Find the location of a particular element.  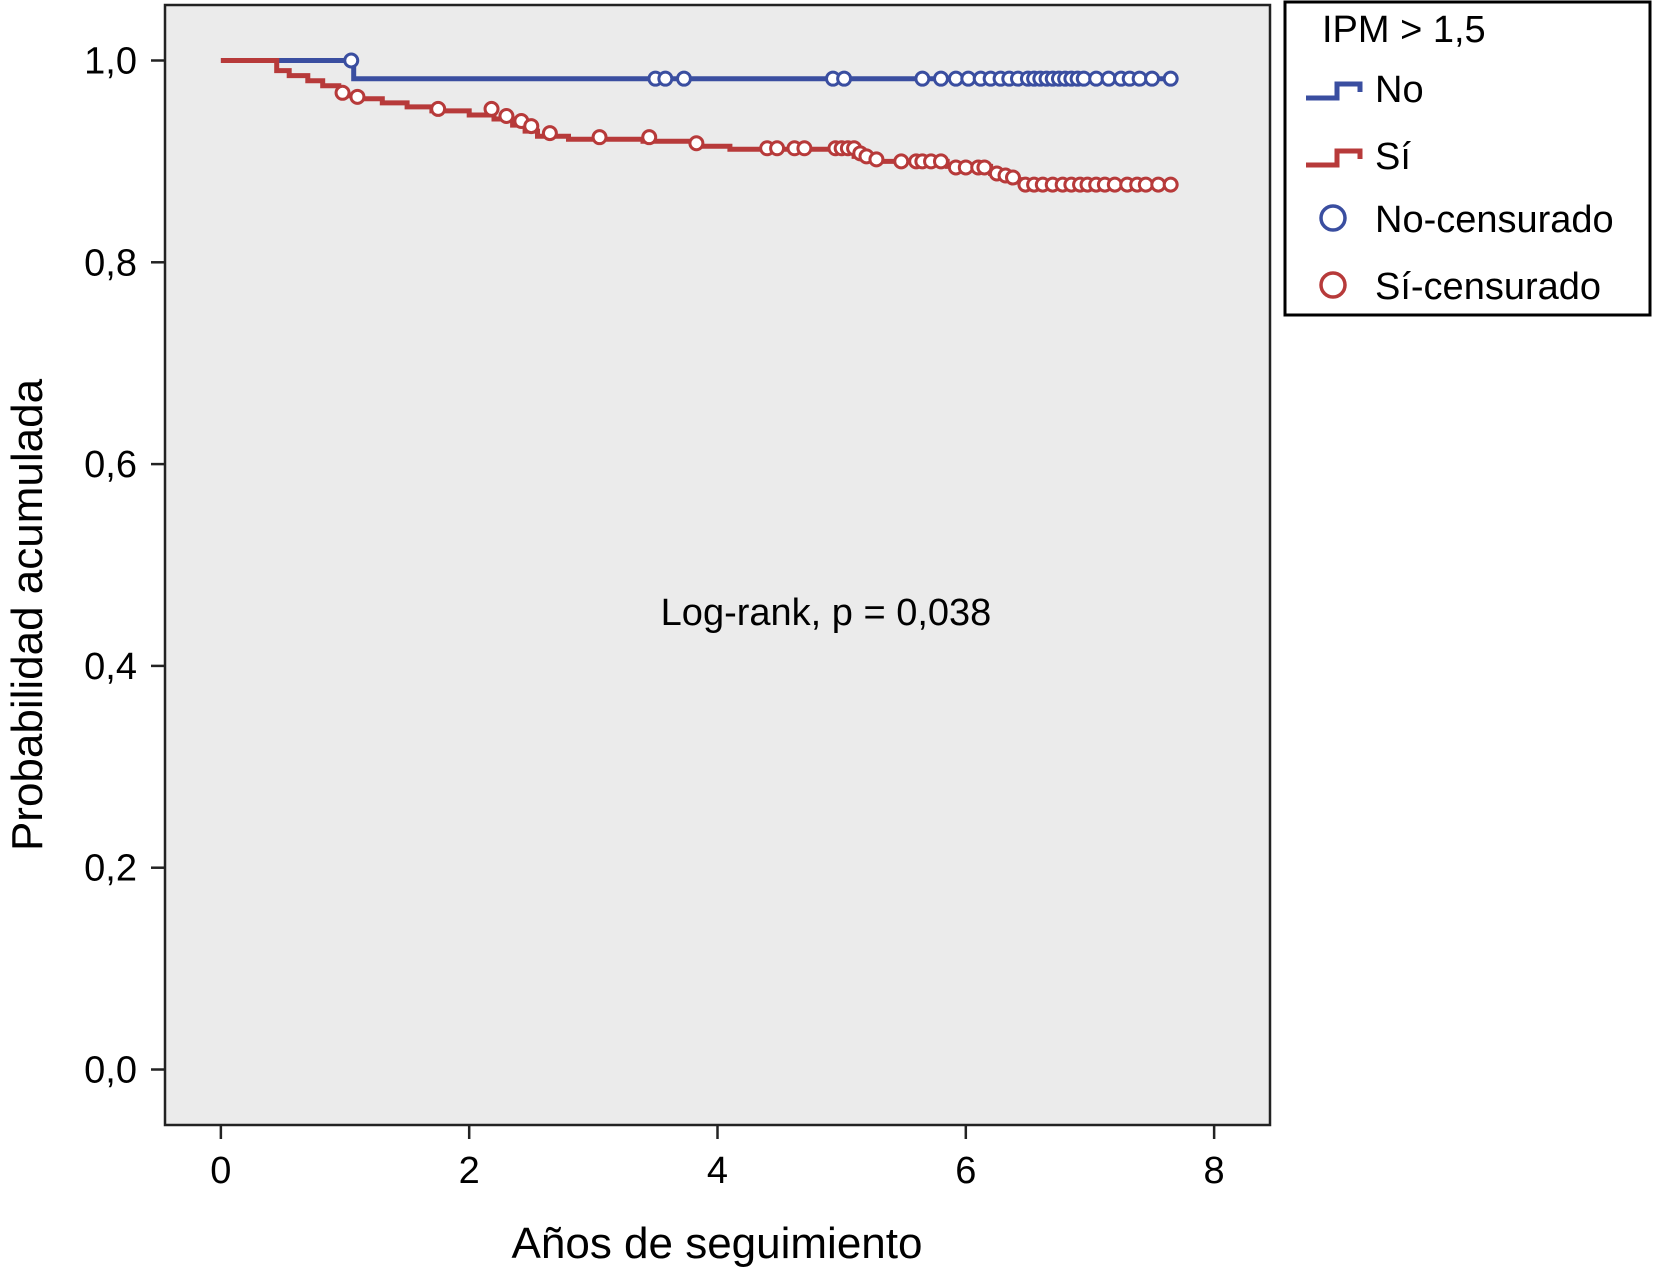

y-tick-label: 0,2 is located at coordinates (110, 869).